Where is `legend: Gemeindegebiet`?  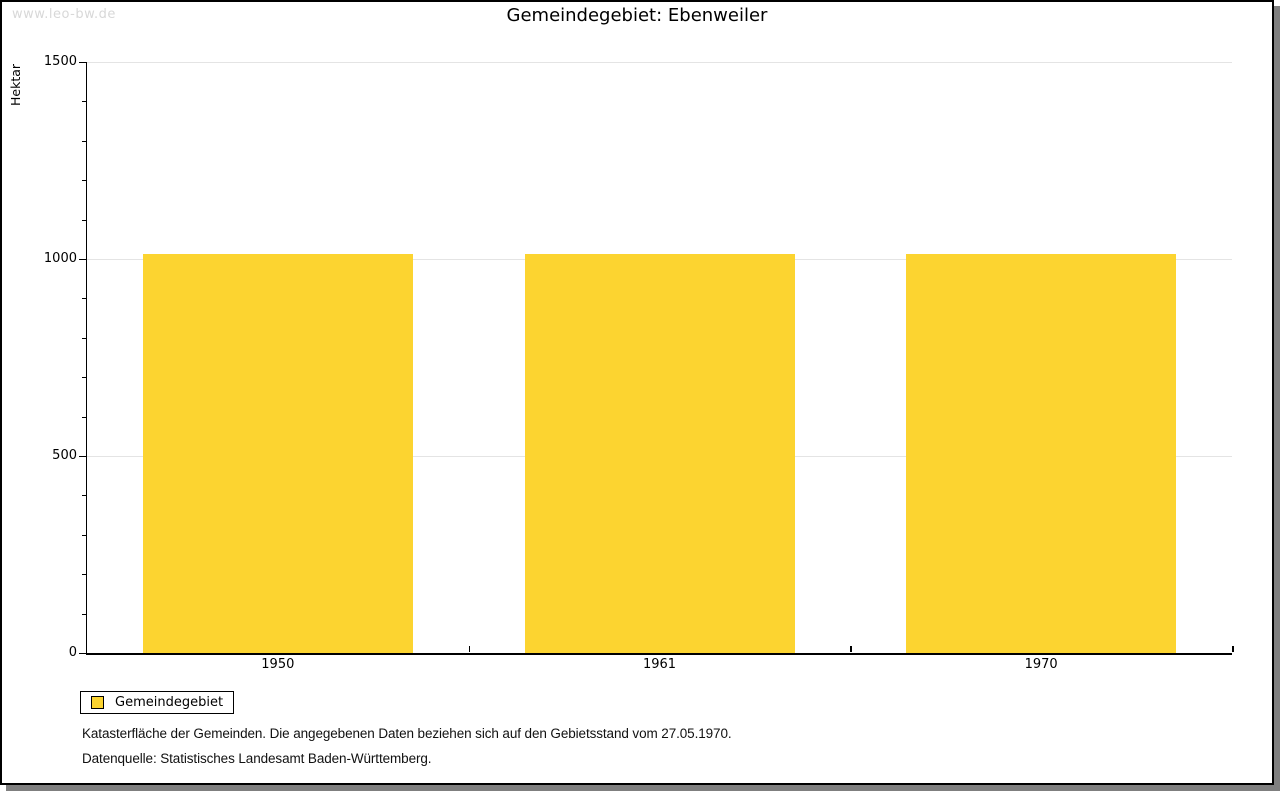
legend: Gemeindegebiet is located at coordinates (157, 702).